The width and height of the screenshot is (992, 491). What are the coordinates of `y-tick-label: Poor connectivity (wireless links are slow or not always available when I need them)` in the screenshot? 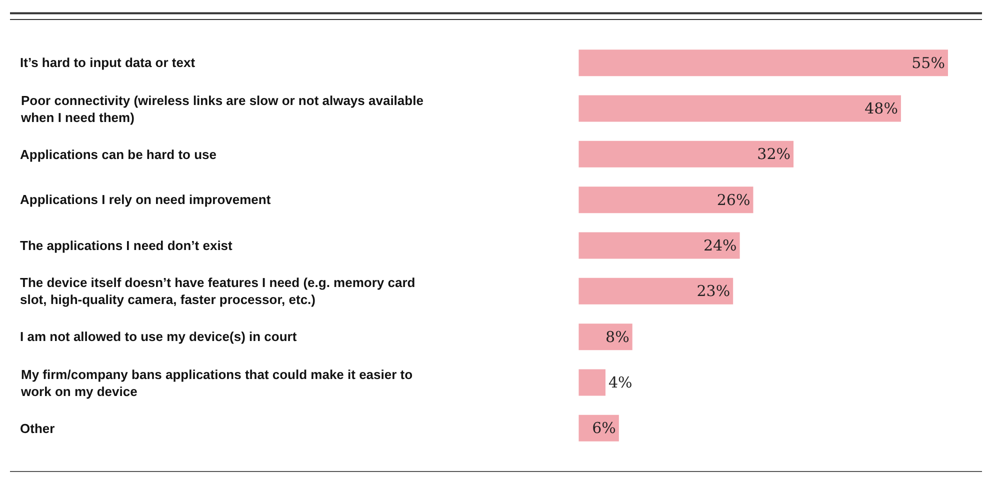 It's located at (222, 109).